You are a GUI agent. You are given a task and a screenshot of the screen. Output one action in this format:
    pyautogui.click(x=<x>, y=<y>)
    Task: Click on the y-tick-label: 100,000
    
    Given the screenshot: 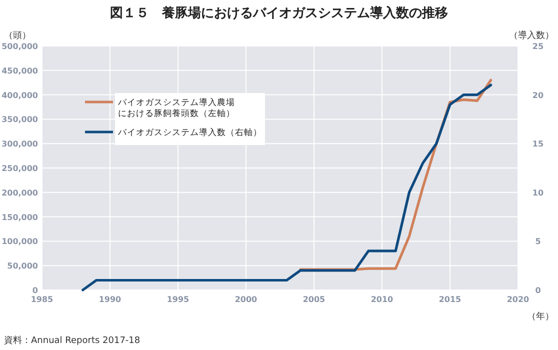 What is the action you would take?
    pyautogui.click(x=20, y=241)
    